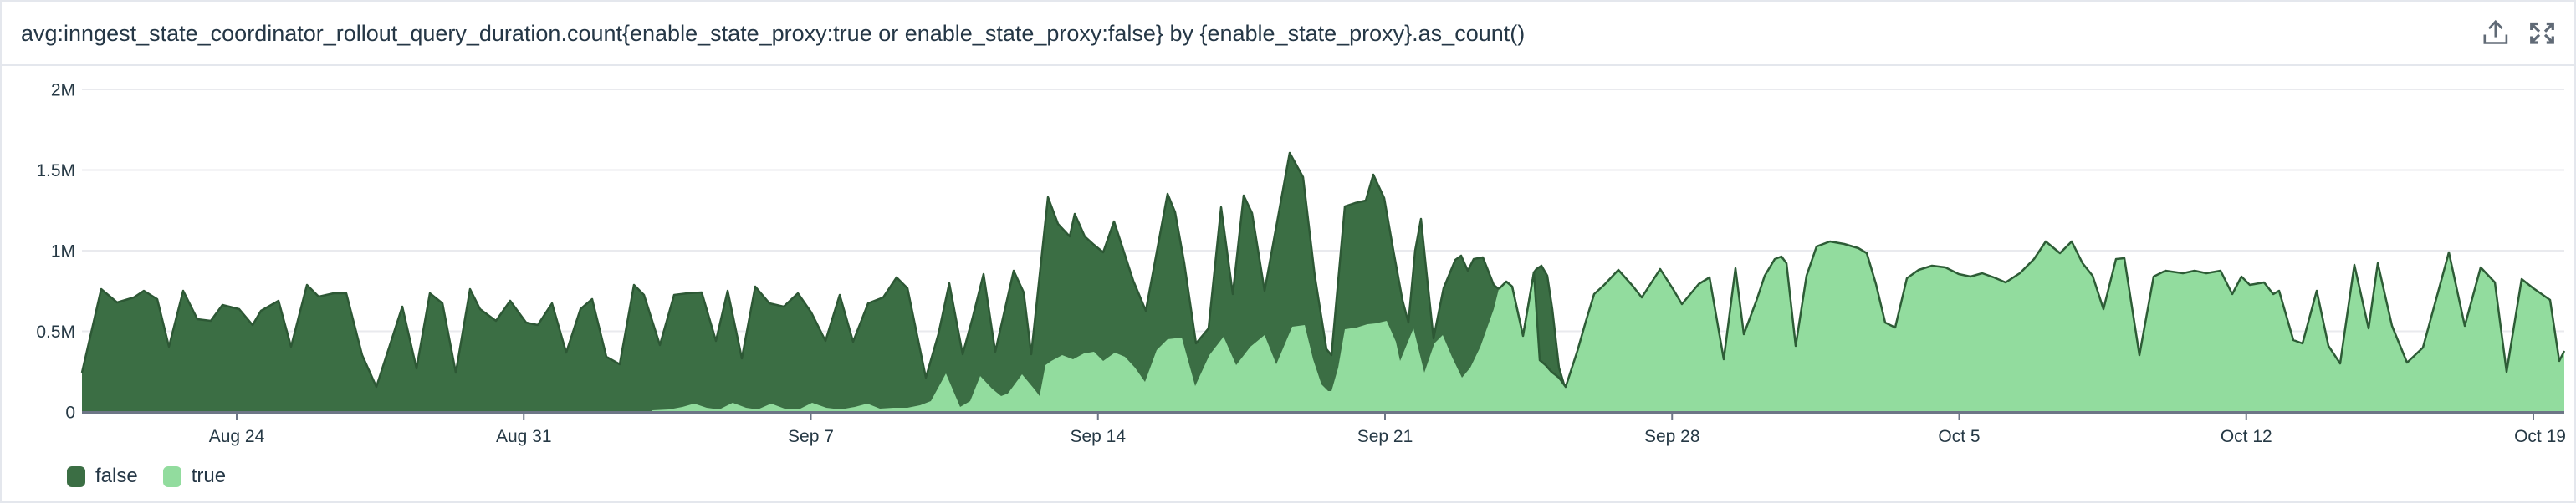  I want to click on svg-text: Aug 24, so click(237, 436).